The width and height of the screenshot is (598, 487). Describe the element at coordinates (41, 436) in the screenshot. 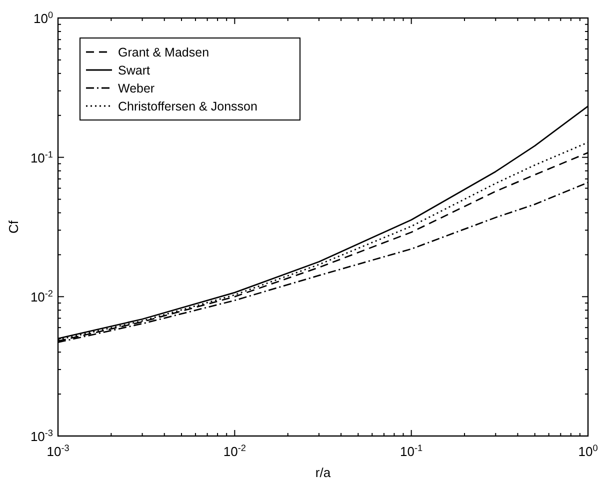

I see `y-tick-label: 10$^{-3}$` at that location.